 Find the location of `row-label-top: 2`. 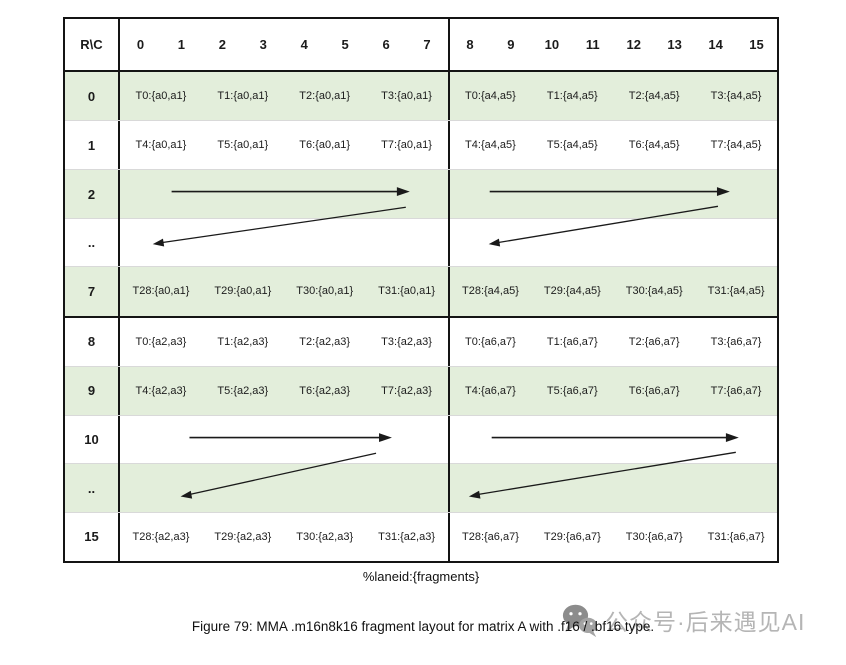

row-label-top: 2 is located at coordinates (91, 194).